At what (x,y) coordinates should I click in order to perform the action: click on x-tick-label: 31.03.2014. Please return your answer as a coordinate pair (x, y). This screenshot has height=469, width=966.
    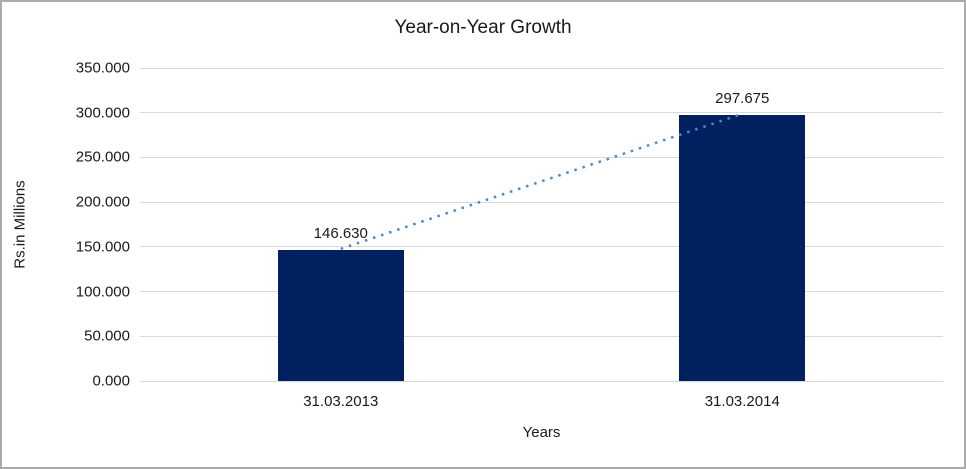
    Looking at the image, I should click on (742, 401).